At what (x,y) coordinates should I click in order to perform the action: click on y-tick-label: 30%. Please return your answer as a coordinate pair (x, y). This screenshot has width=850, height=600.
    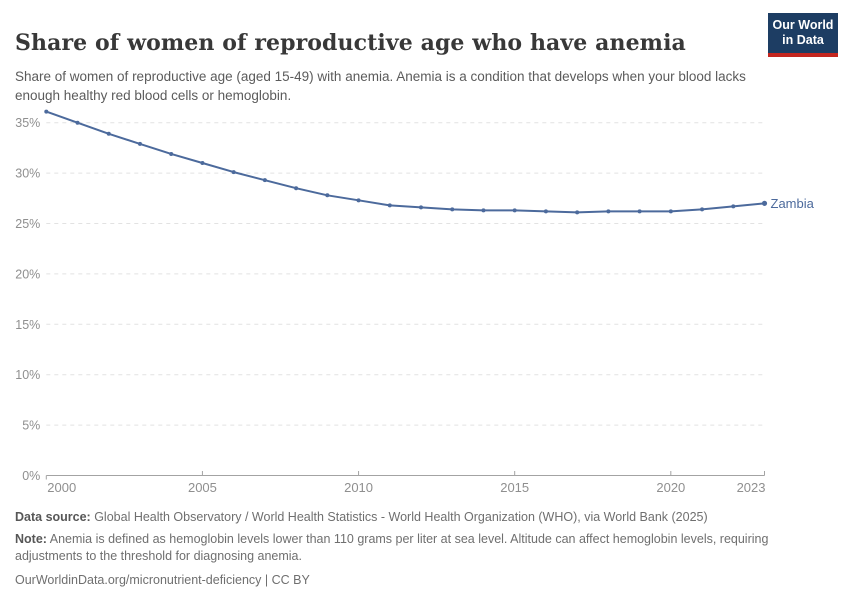
    Looking at the image, I should click on (27, 174).